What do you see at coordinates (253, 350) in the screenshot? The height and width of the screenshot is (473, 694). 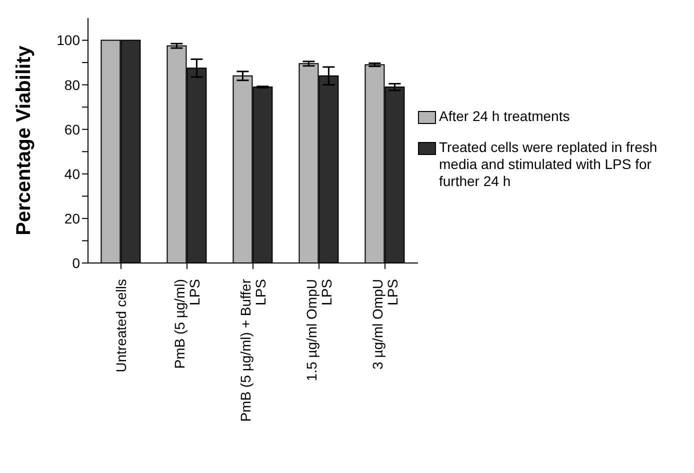 I see `x-tick-label: PmB (5 µg/ml) + Buffer LPS` at bounding box center [253, 350].